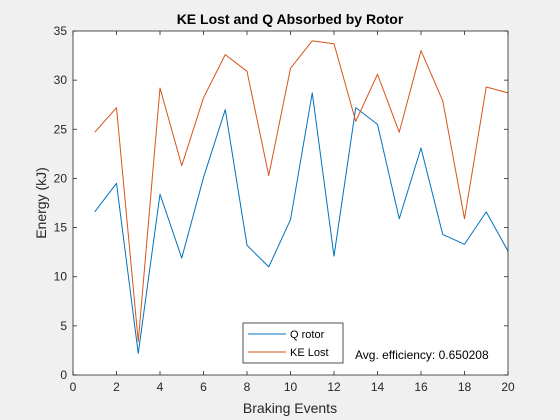 This screenshot has height=420, width=560. What do you see at coordinates (63, 375) in the screenshot?
I see `y-tick-label: 0` at bounding box center [63, 375].